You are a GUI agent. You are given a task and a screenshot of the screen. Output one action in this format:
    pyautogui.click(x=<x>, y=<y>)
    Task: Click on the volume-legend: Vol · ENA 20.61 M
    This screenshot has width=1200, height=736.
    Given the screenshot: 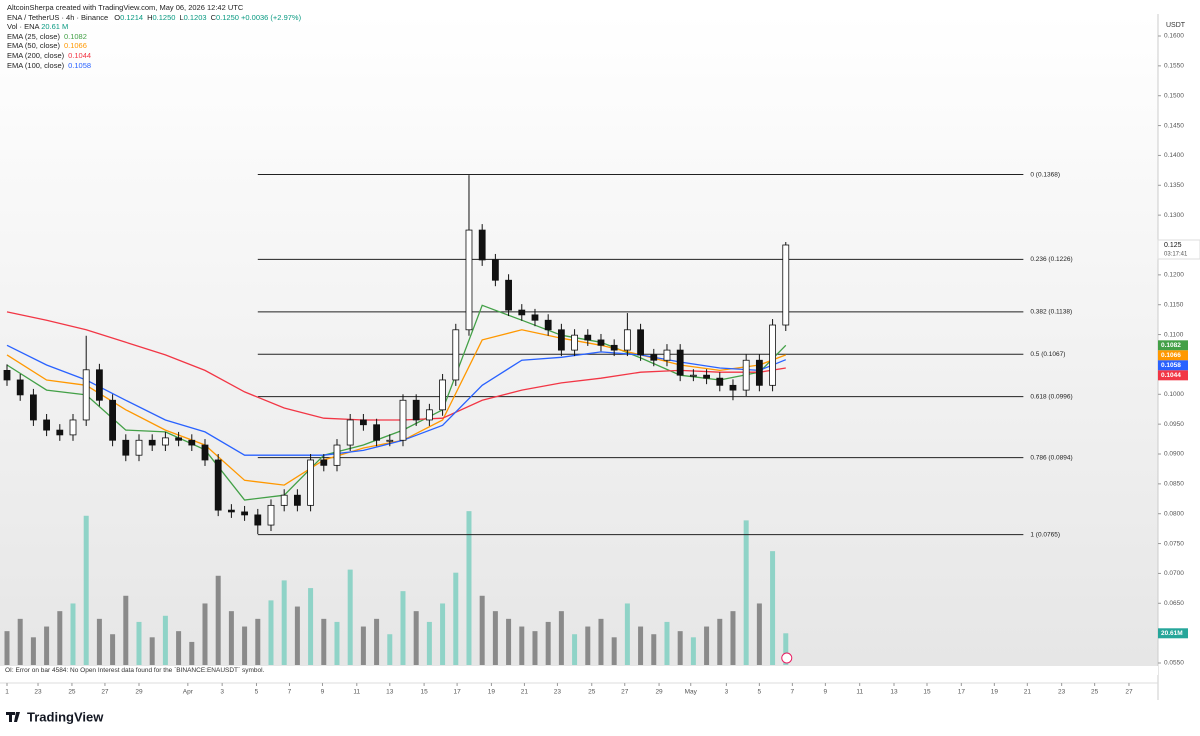 What is the action you would take?
    pyautogui.click(x=154, y=27)
    